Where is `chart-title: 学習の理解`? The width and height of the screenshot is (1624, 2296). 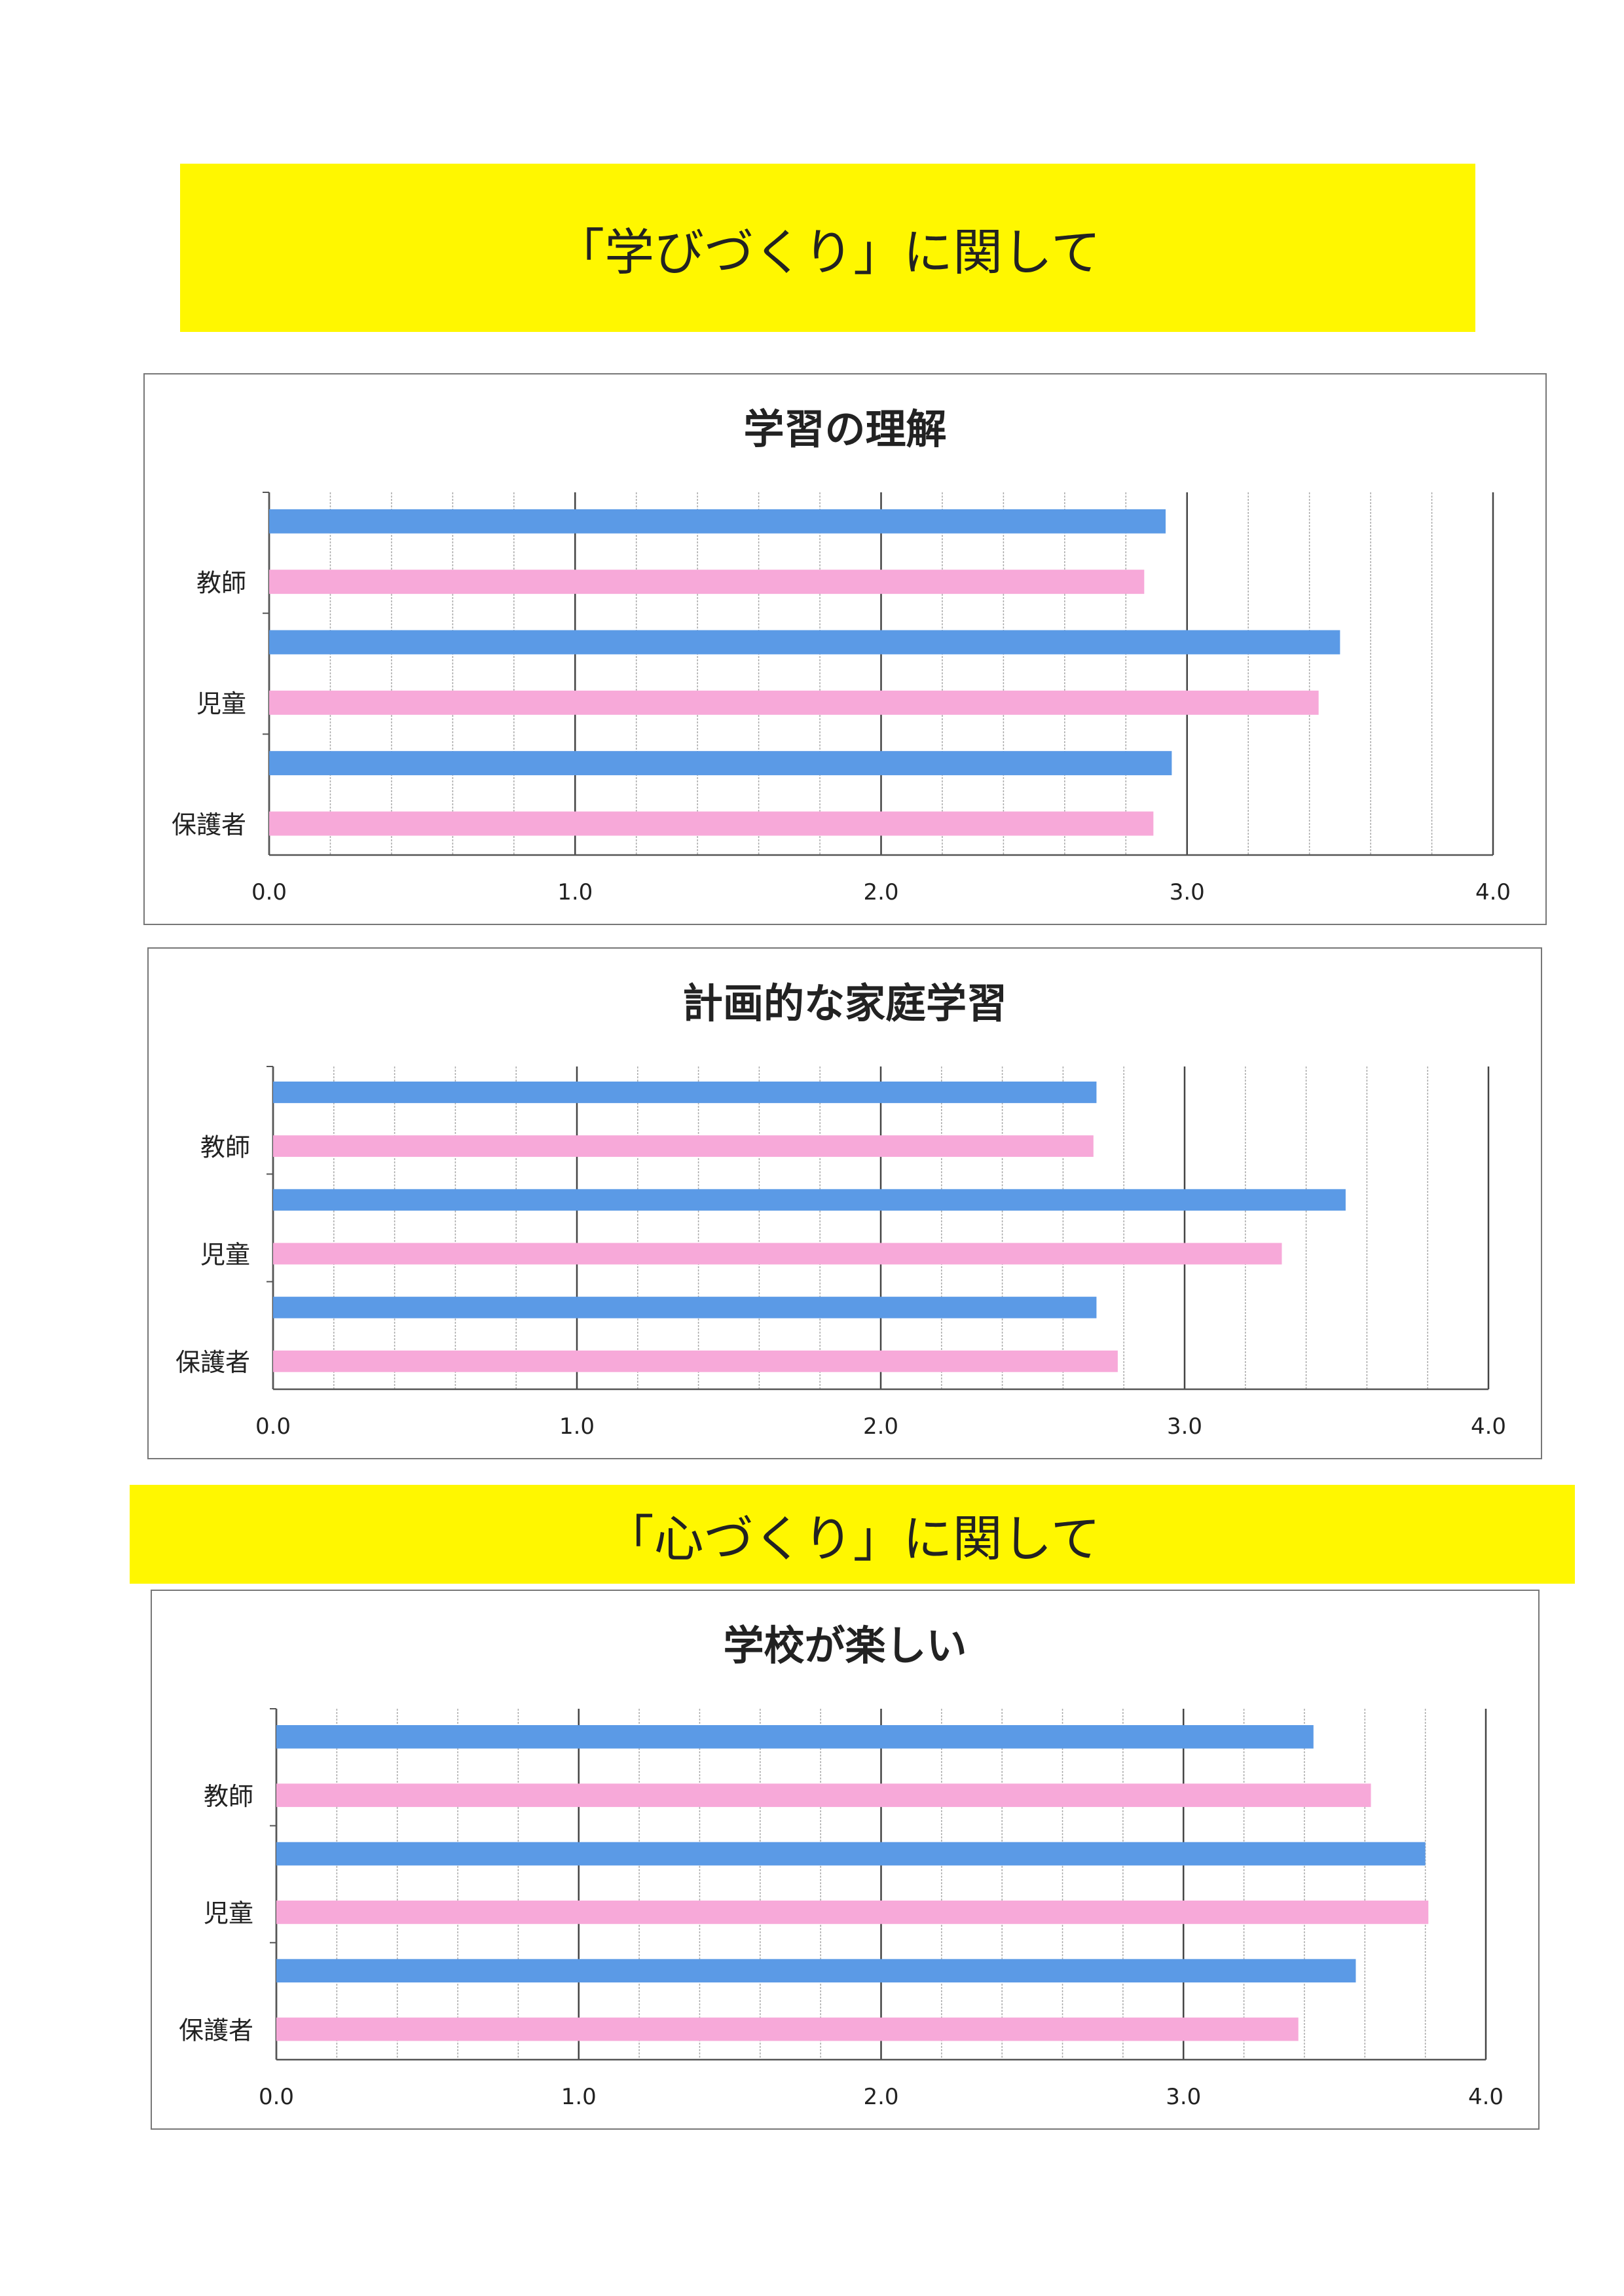
chart-title: 学習の理解 is located at coordinates (844, 429).